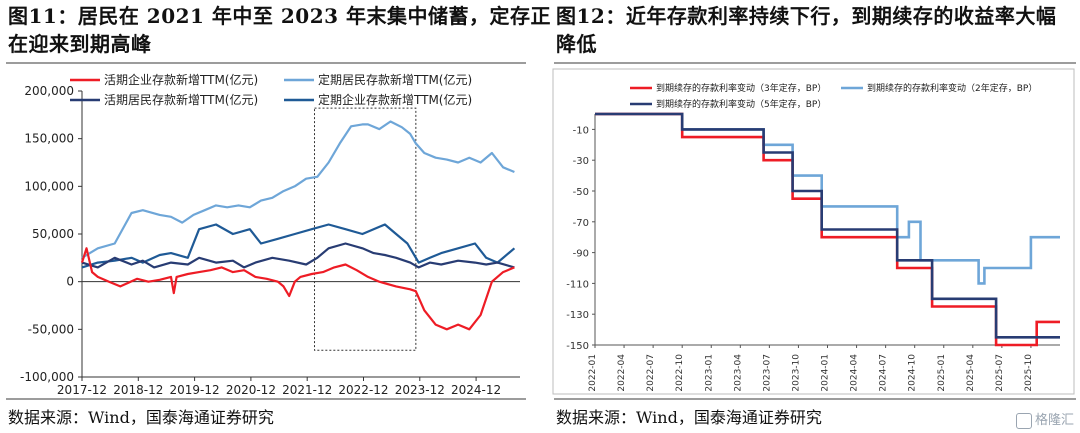  I want to click on right-x-tick-label: 2024-10, so click(913, 373).